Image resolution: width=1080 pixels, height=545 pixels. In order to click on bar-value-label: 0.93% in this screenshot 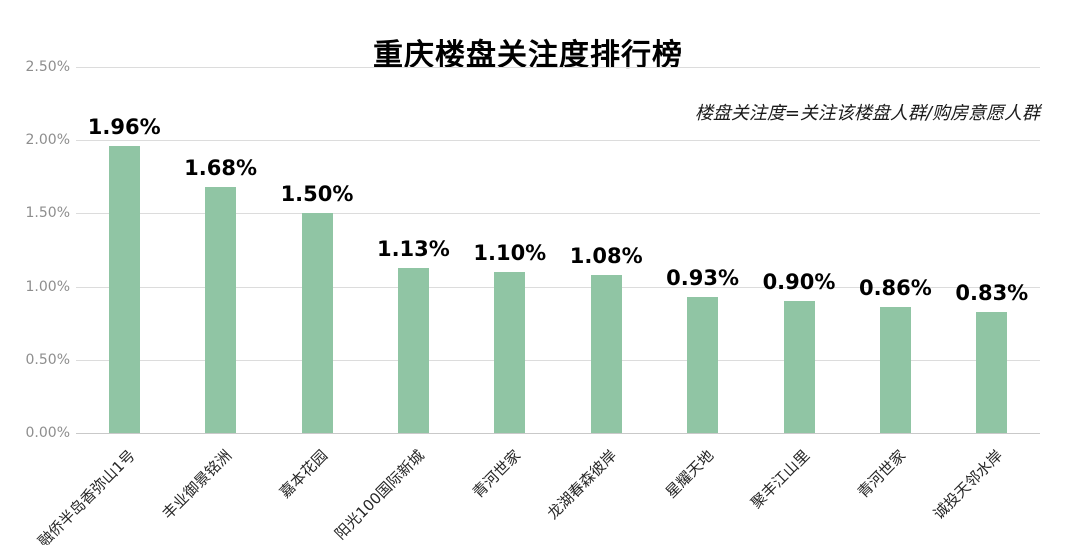, I will do `click(703, 277)`.